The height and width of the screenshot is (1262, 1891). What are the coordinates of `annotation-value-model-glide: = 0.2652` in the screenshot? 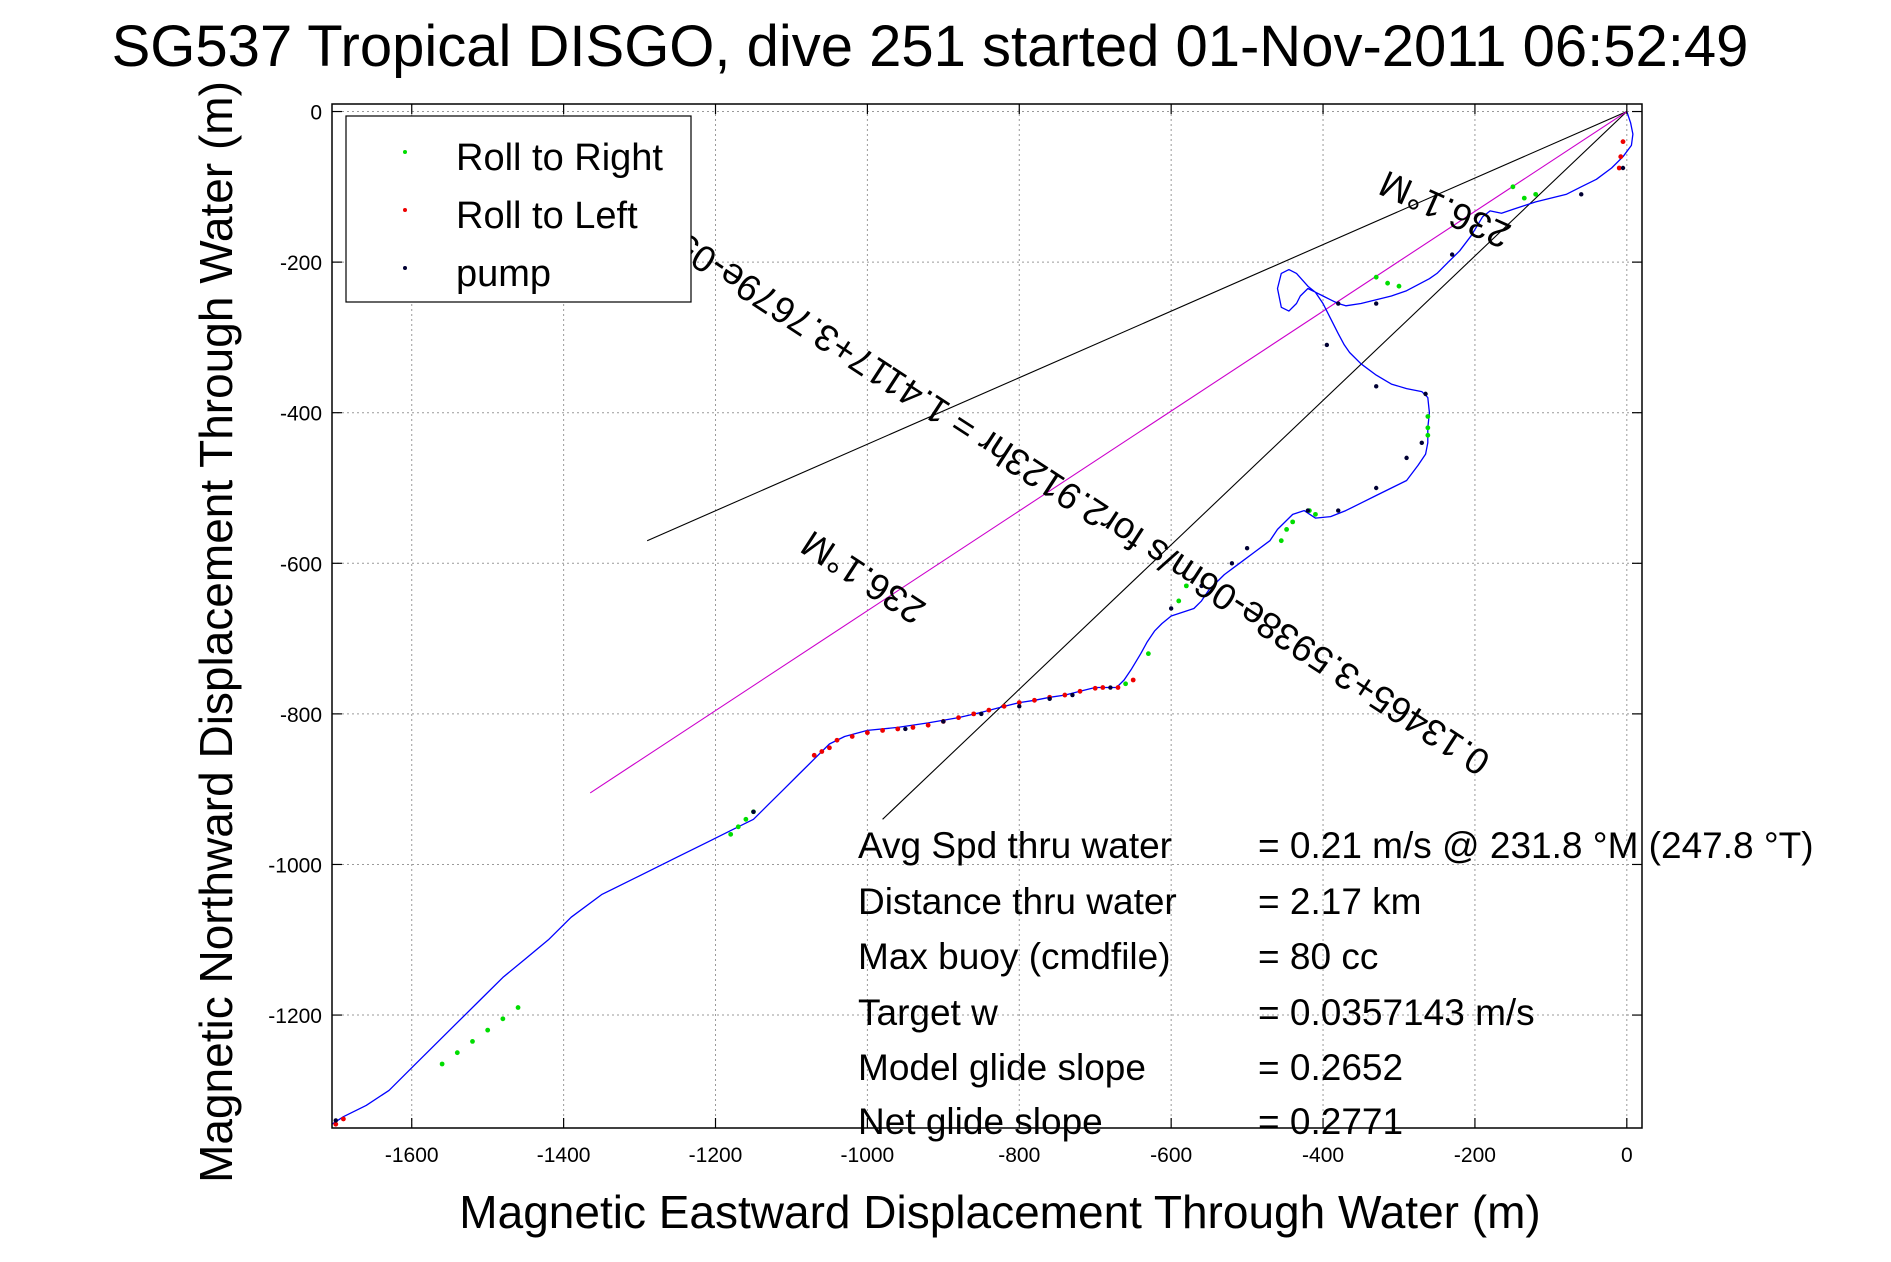 It's located at (1330, 1067).